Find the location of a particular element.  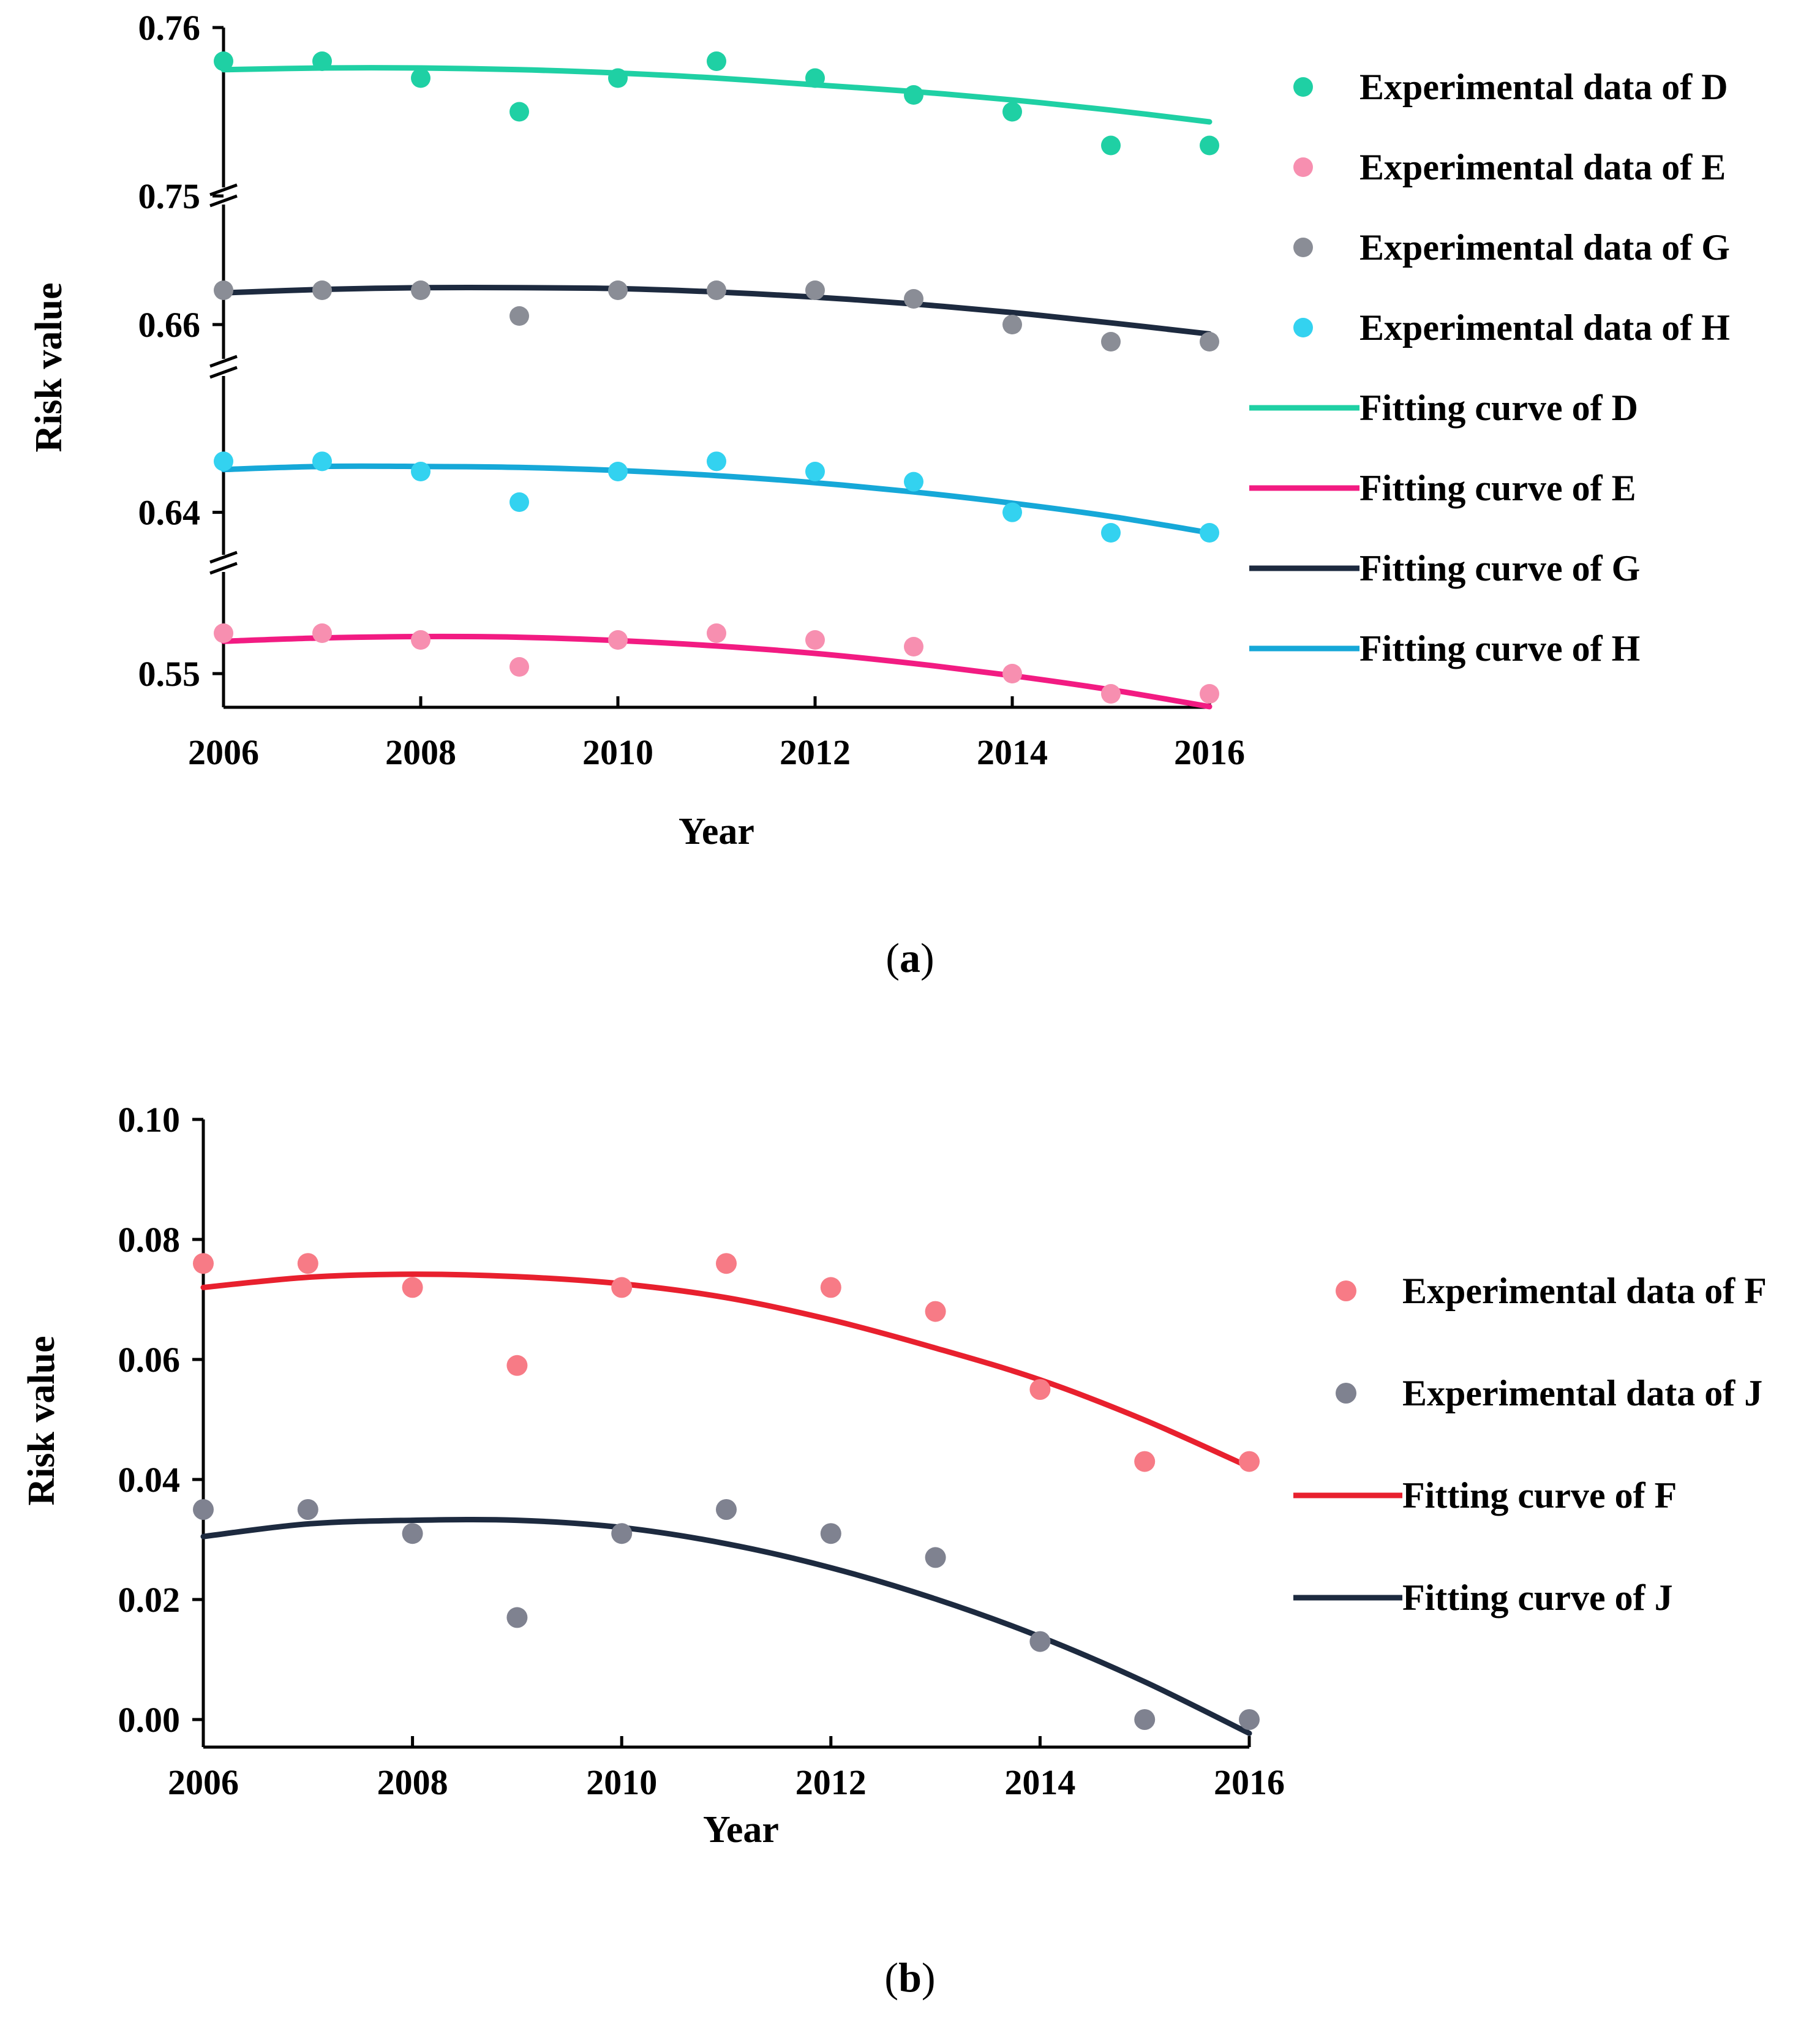

y-tick-label: 0.76 is located at coordinates (170, 28).